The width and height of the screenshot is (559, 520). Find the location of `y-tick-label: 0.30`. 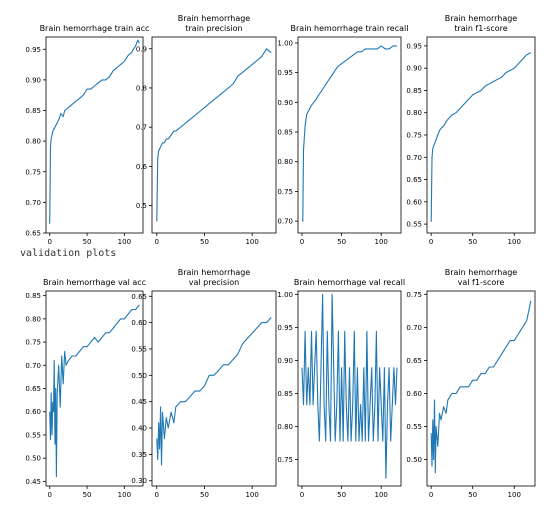

y-tick-label: 0.30 is located at coordinates (139, 481).